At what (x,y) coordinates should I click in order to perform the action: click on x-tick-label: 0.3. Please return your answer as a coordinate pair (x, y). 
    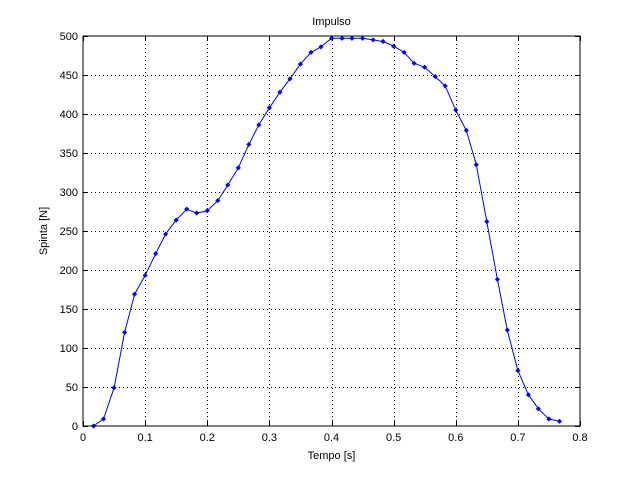
    Looking at the image, I should click on (269, 438).